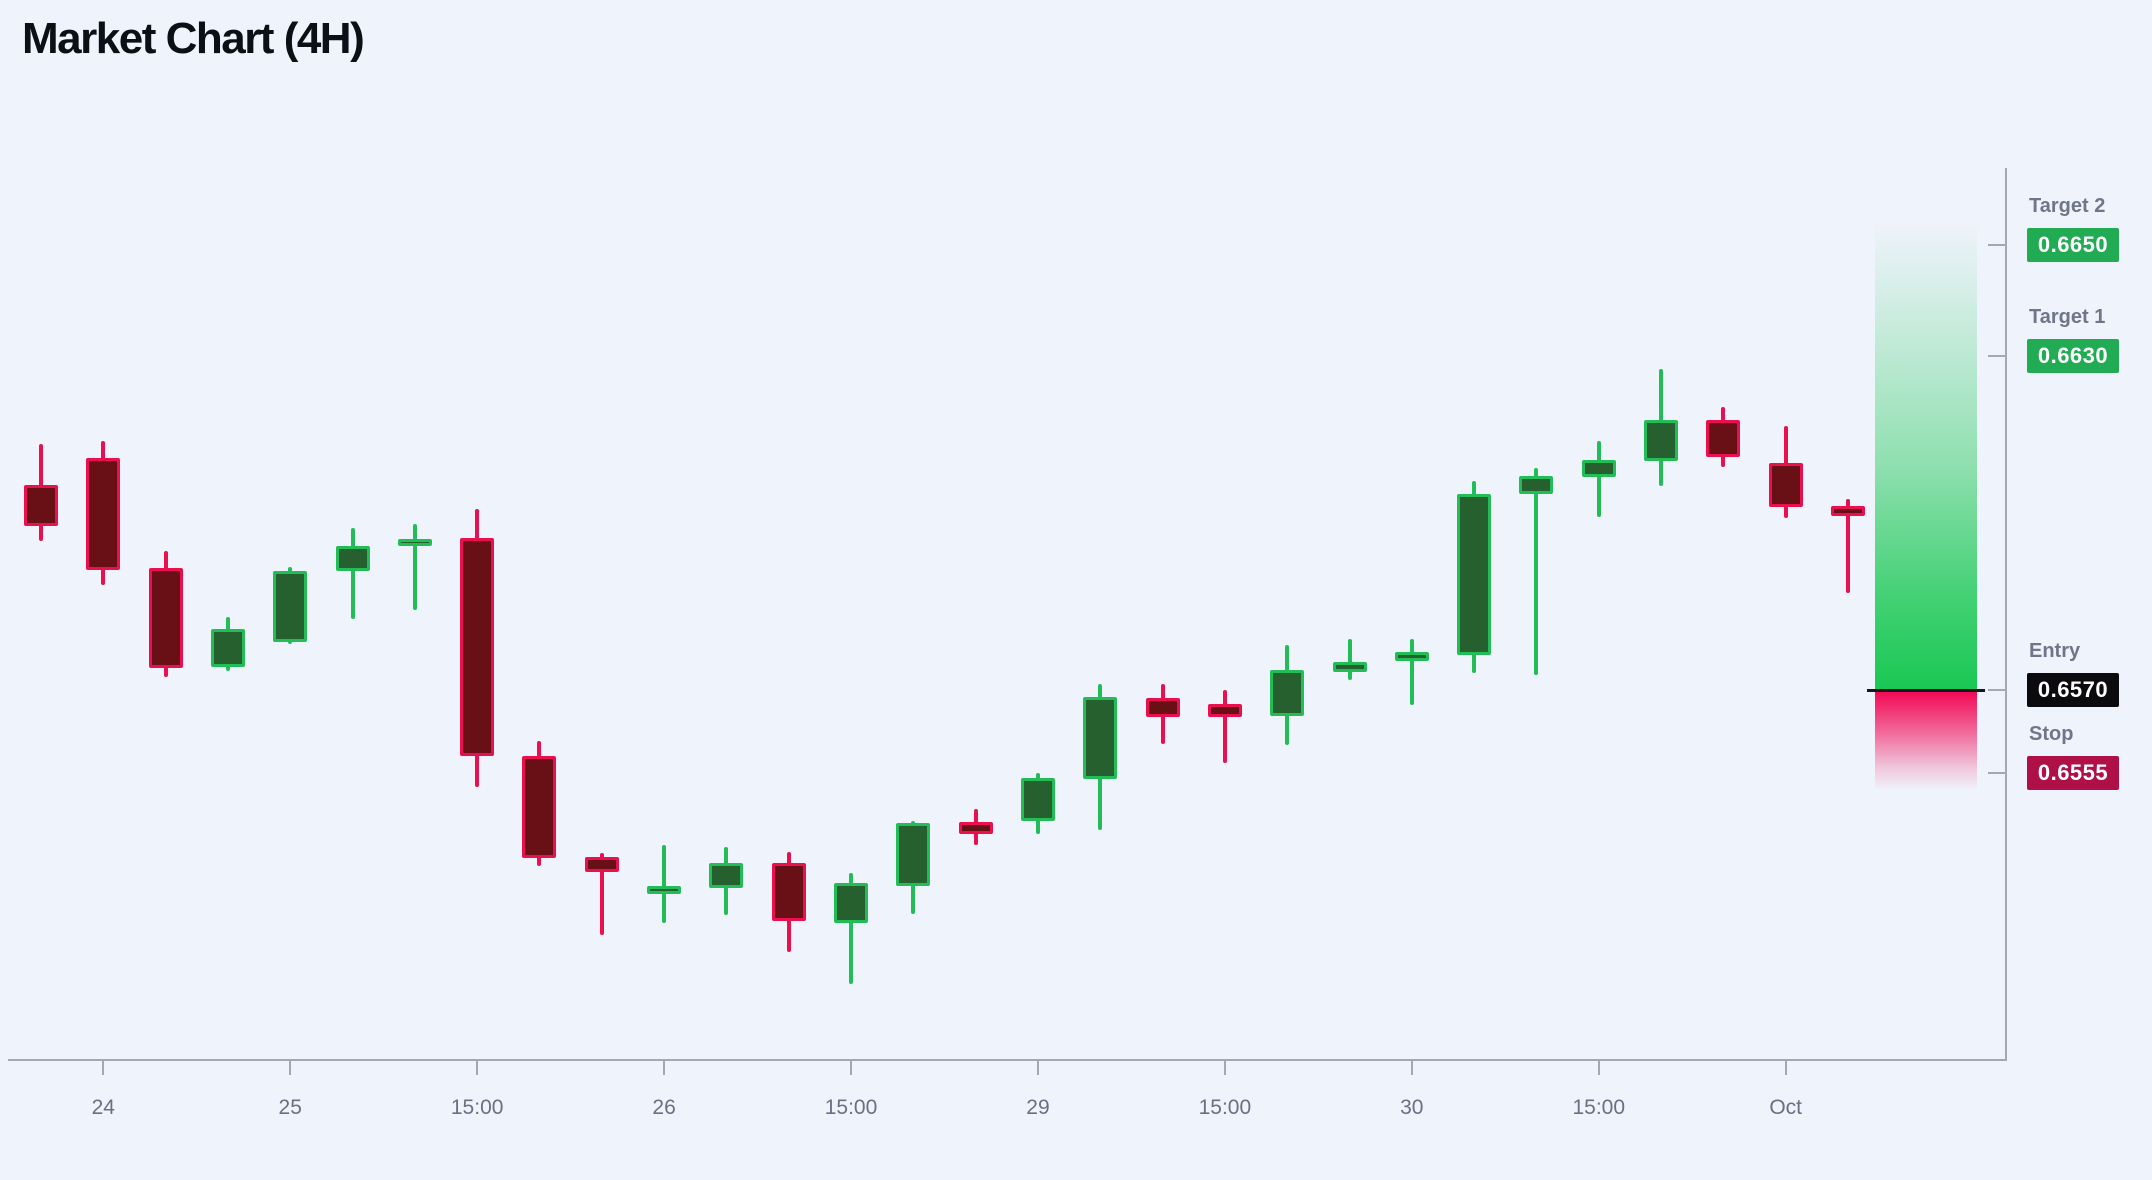 The height and width of the screenshot is (1180, 2152). What do you see at coordinates (2051, 734) in the screenshot?
I see `stop-label: Stop` at bounding box center [2051, 734].